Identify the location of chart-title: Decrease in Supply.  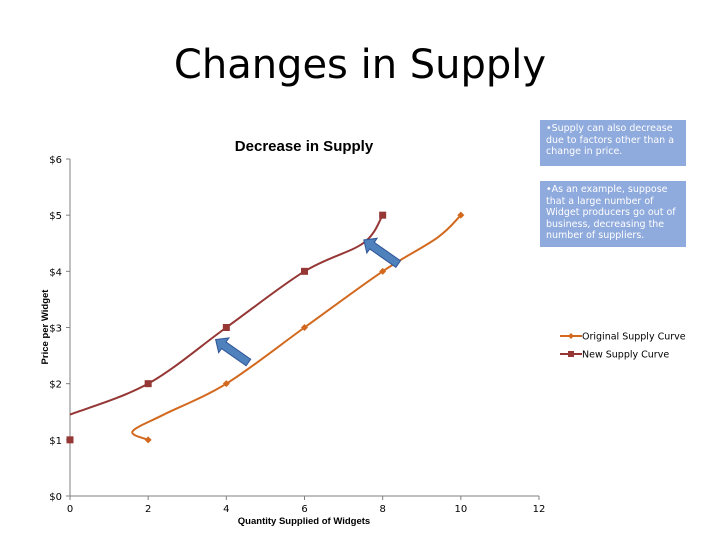
(304, 146).